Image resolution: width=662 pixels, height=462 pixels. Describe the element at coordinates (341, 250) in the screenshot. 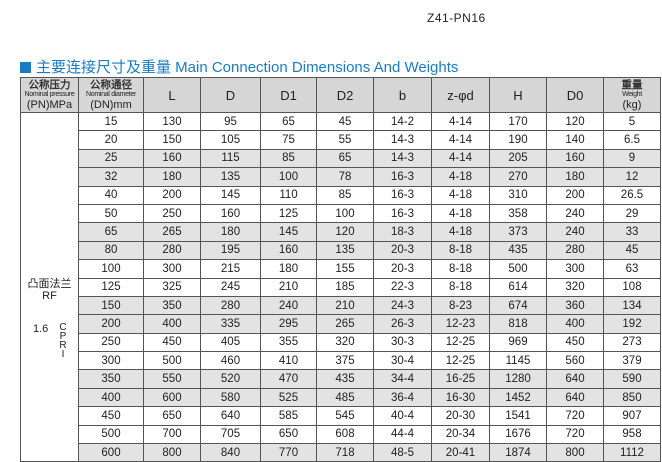

I see `table-row: 80 280 195 160 135 20-3 8-18 435 280 45` at that location.